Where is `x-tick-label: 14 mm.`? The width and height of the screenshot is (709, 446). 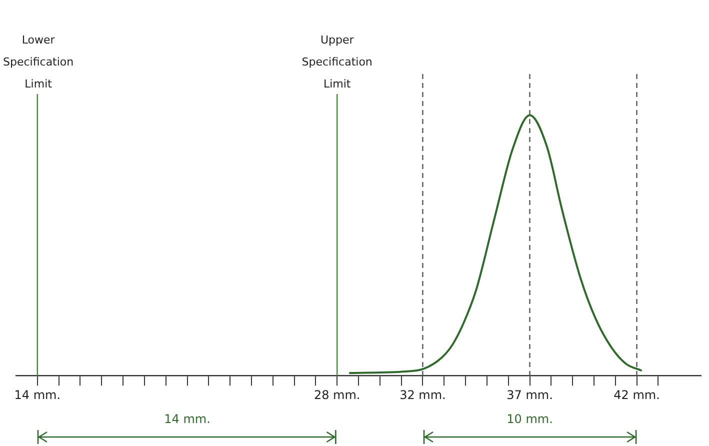 x-tick-label: 14 mm. is located at coordinates (37, 395).